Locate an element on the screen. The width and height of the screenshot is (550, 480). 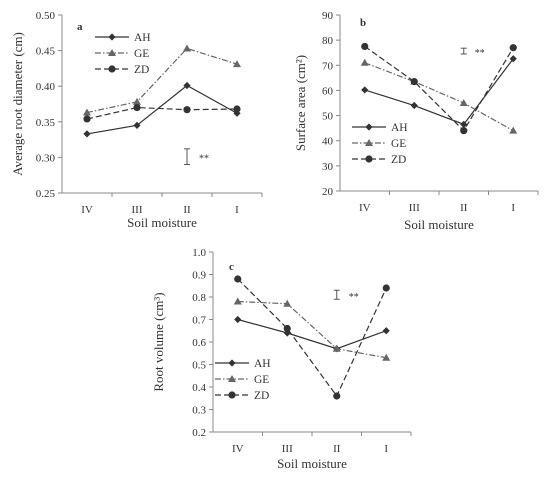
y-tick-label: 0.6 is located at coordinates (199, 343).